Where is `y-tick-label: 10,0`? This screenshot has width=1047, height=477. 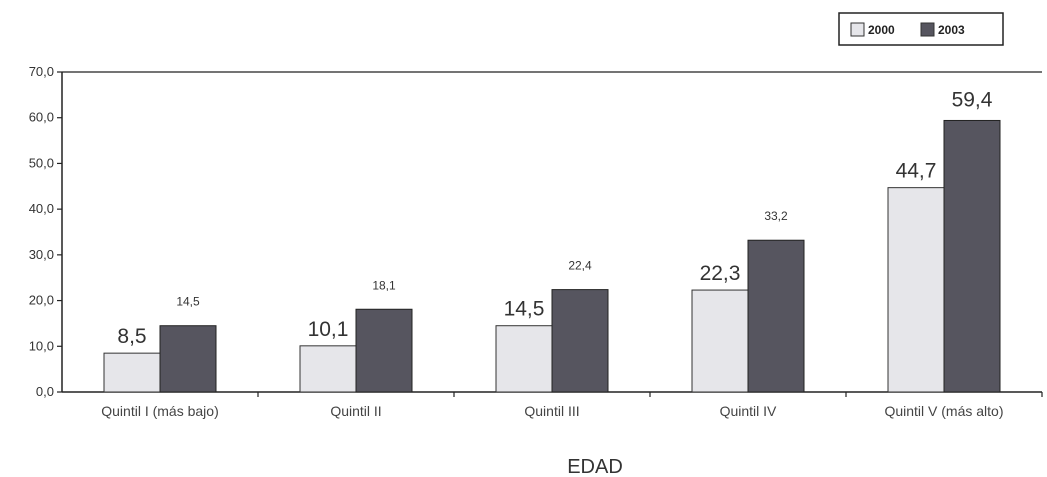
y-tick-label: 10,0 is located at coordinates (41, 345).